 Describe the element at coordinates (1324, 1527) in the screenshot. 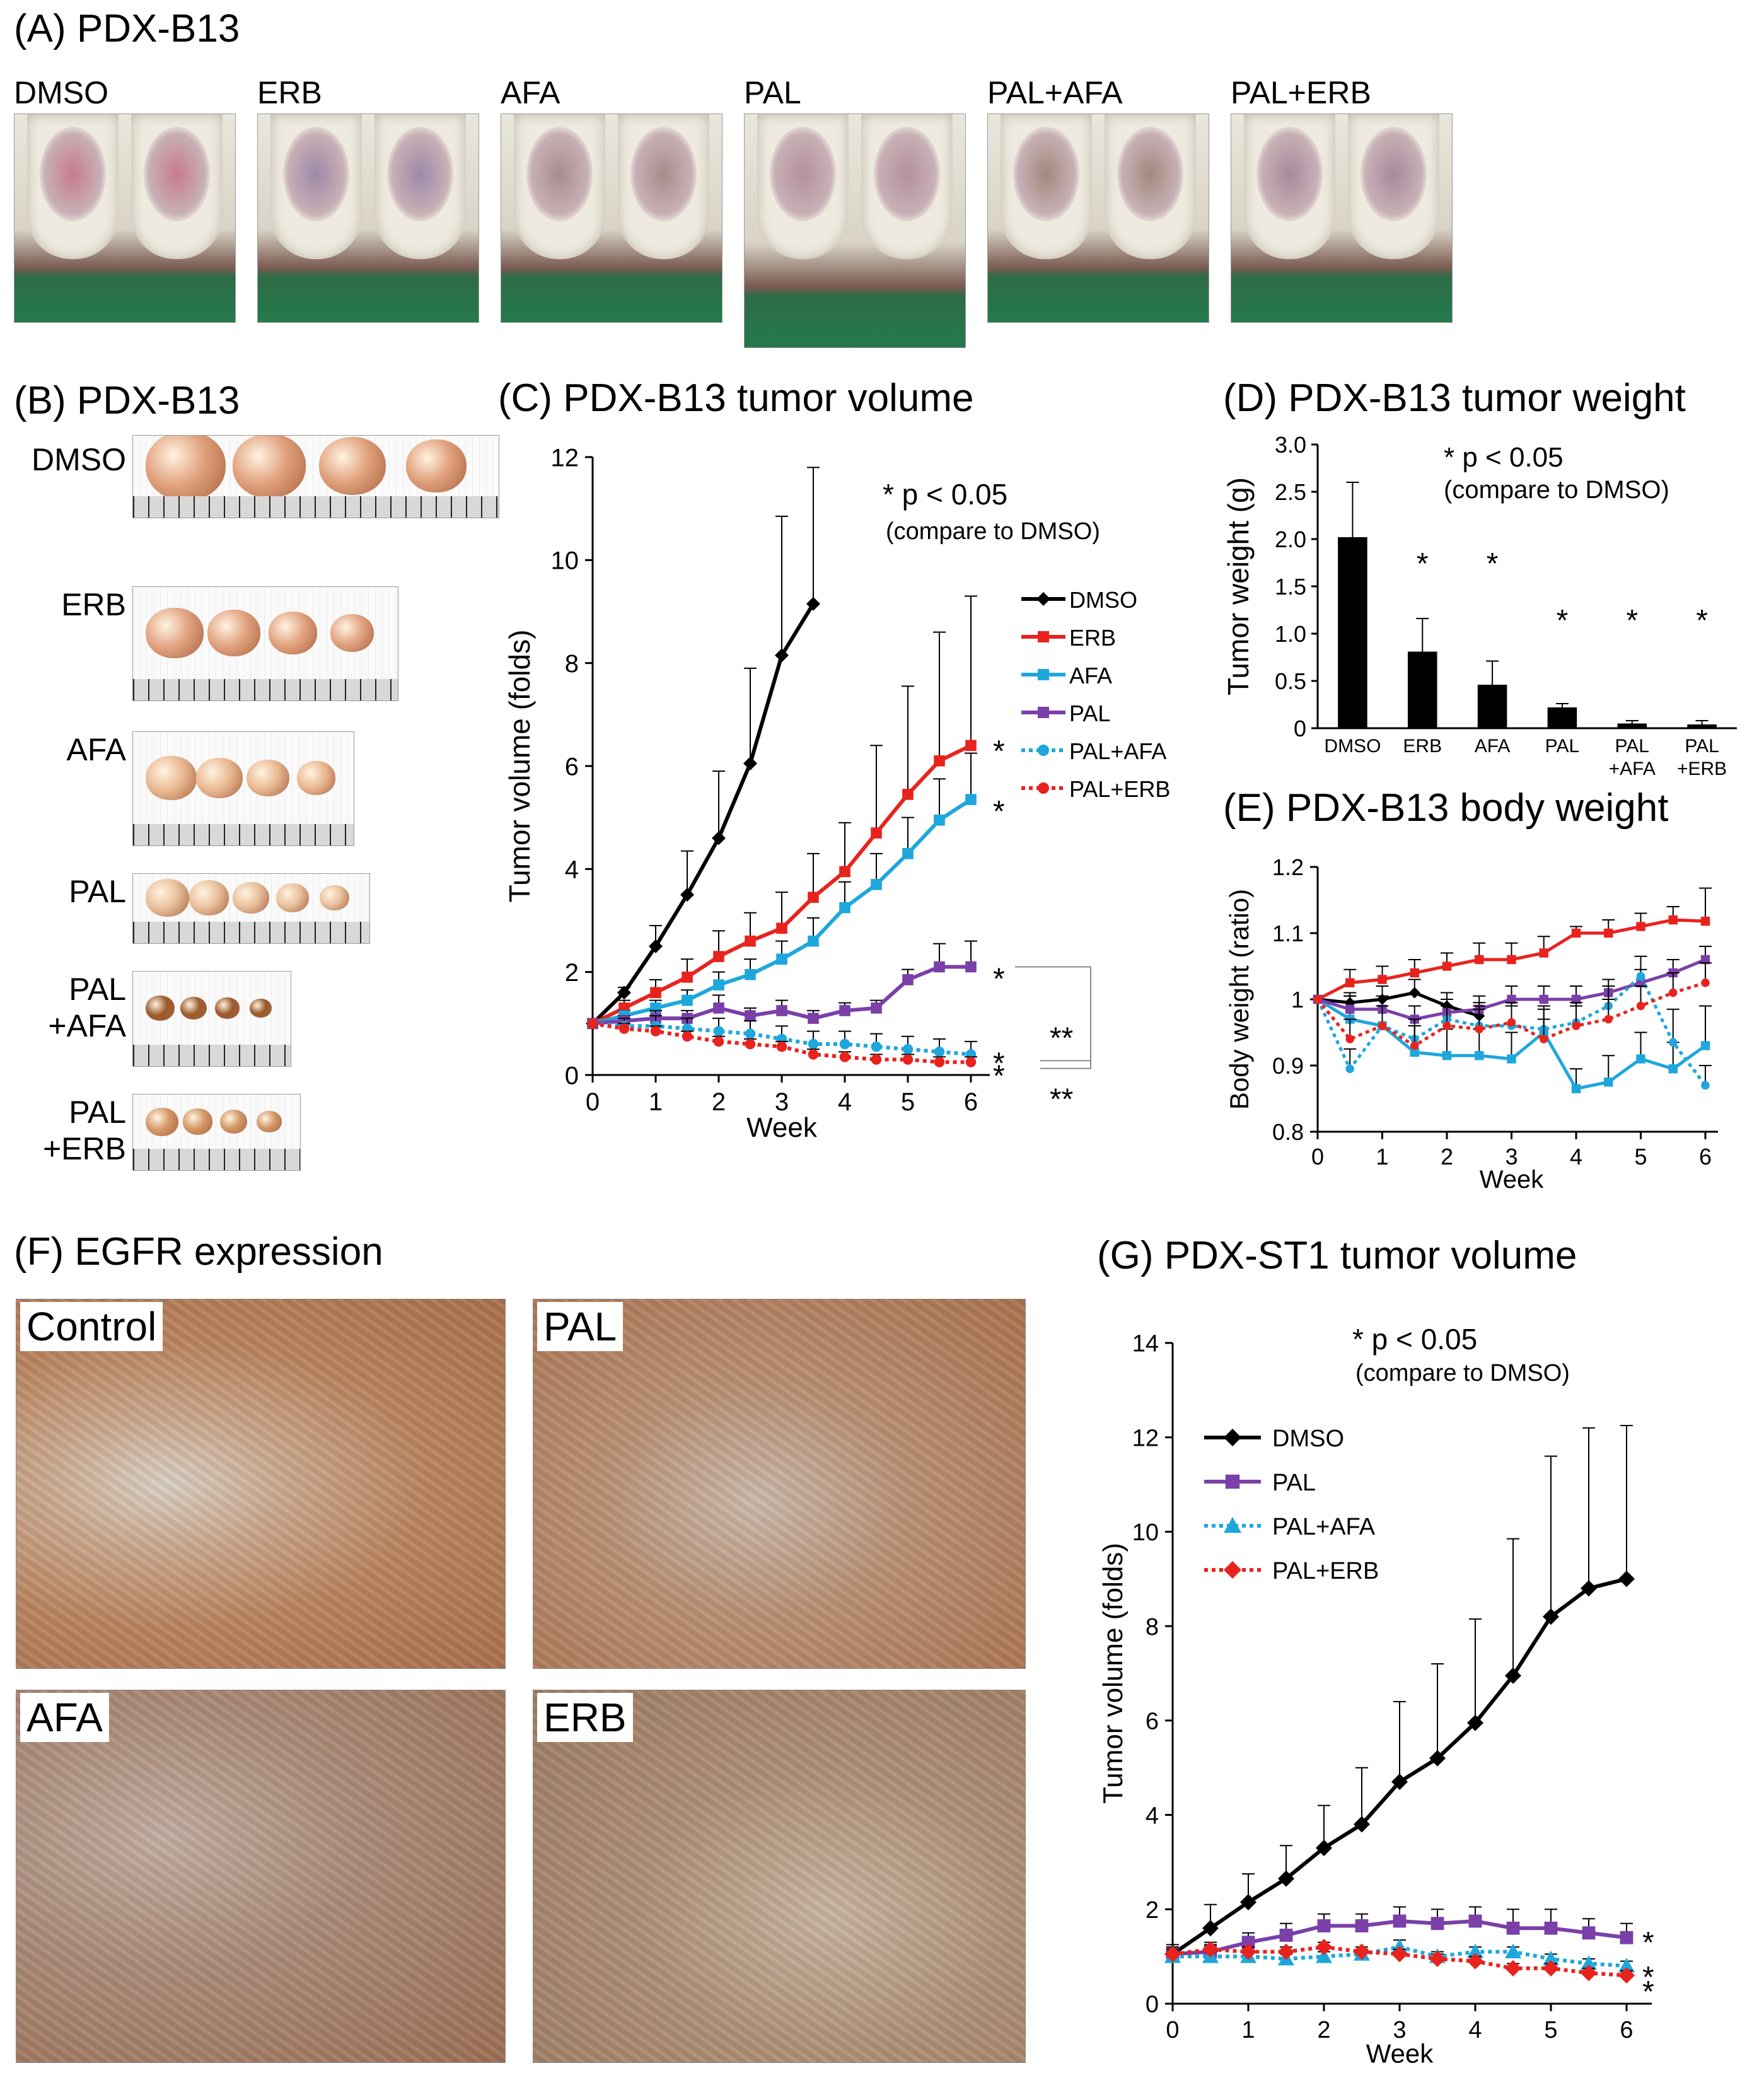

I see `legend-label-pal-afa: PAL+AFA` at that location.